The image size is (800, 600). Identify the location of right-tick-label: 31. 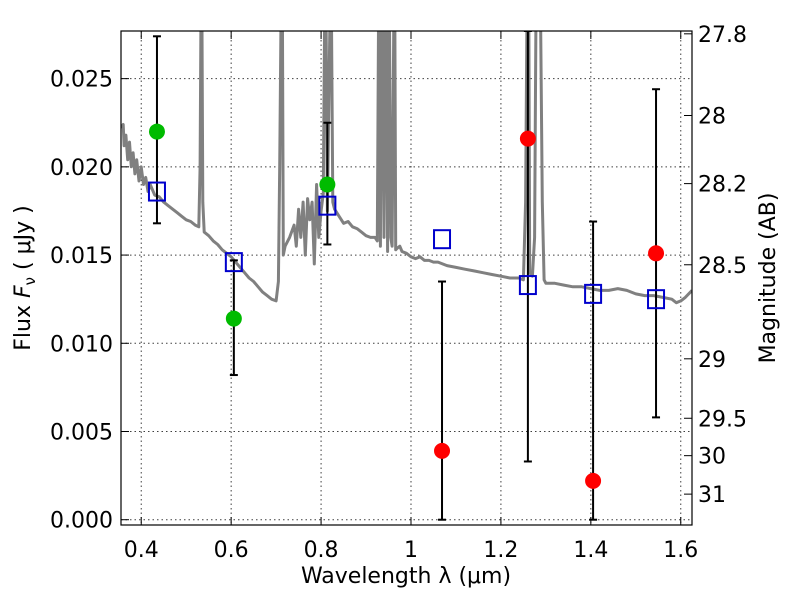
(712, 495).